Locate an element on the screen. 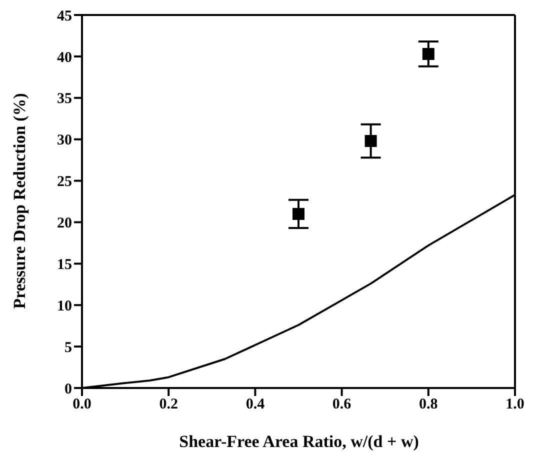  x-tick-label: 1.0 is located at coordinates (515, 404).